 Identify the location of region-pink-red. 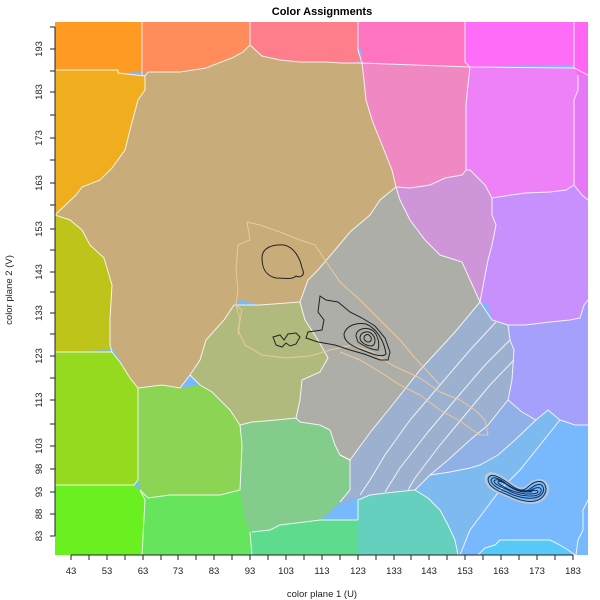
(306, 42).